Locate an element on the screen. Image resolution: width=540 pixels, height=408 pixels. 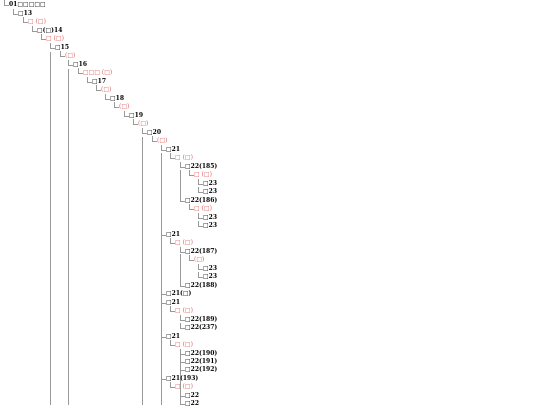
tree-node: □19 is located at coordinates (136, 115).